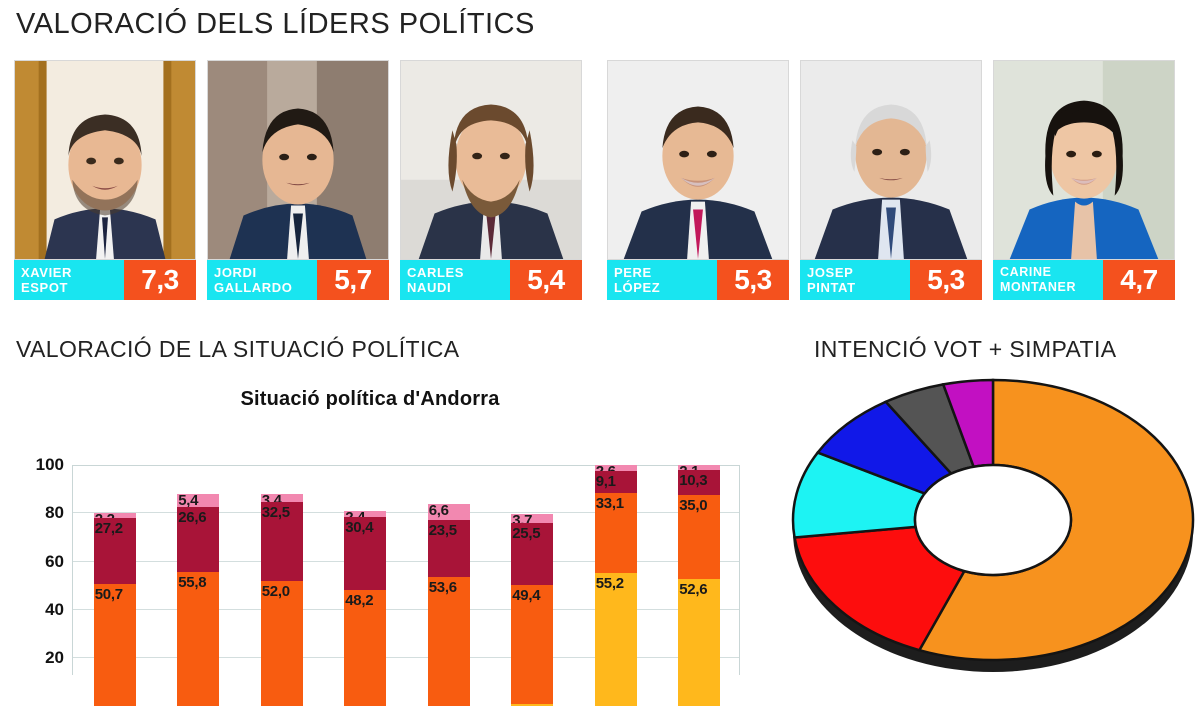  I want to click on bar-value-label: 50,7, so click(108, 594).